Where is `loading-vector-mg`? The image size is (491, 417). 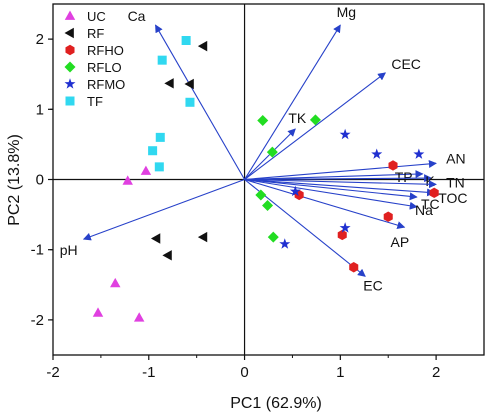
loading-vector-mg is located at coordinates (292, 102).